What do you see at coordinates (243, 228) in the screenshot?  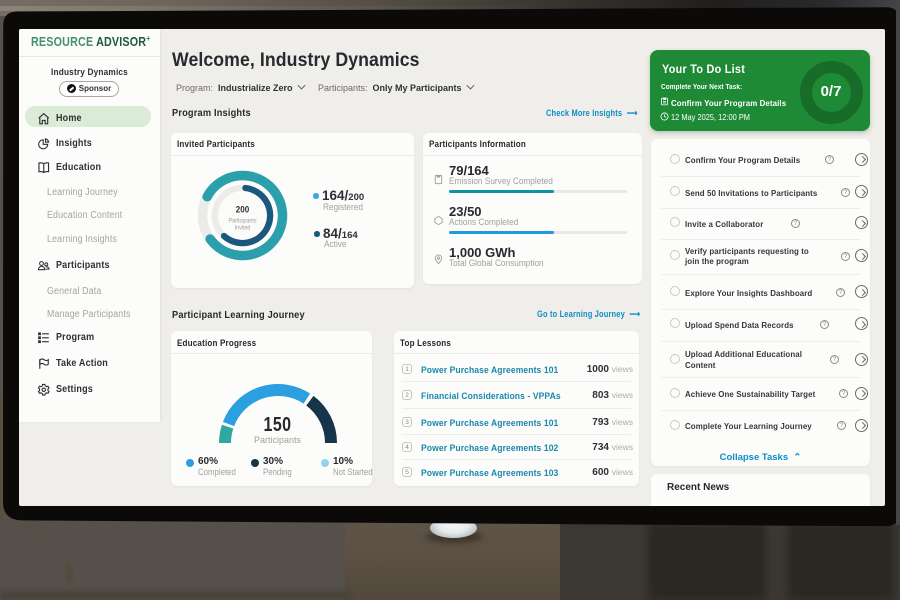 I see `svg-text: Invited` at bounding box center [243, 228].